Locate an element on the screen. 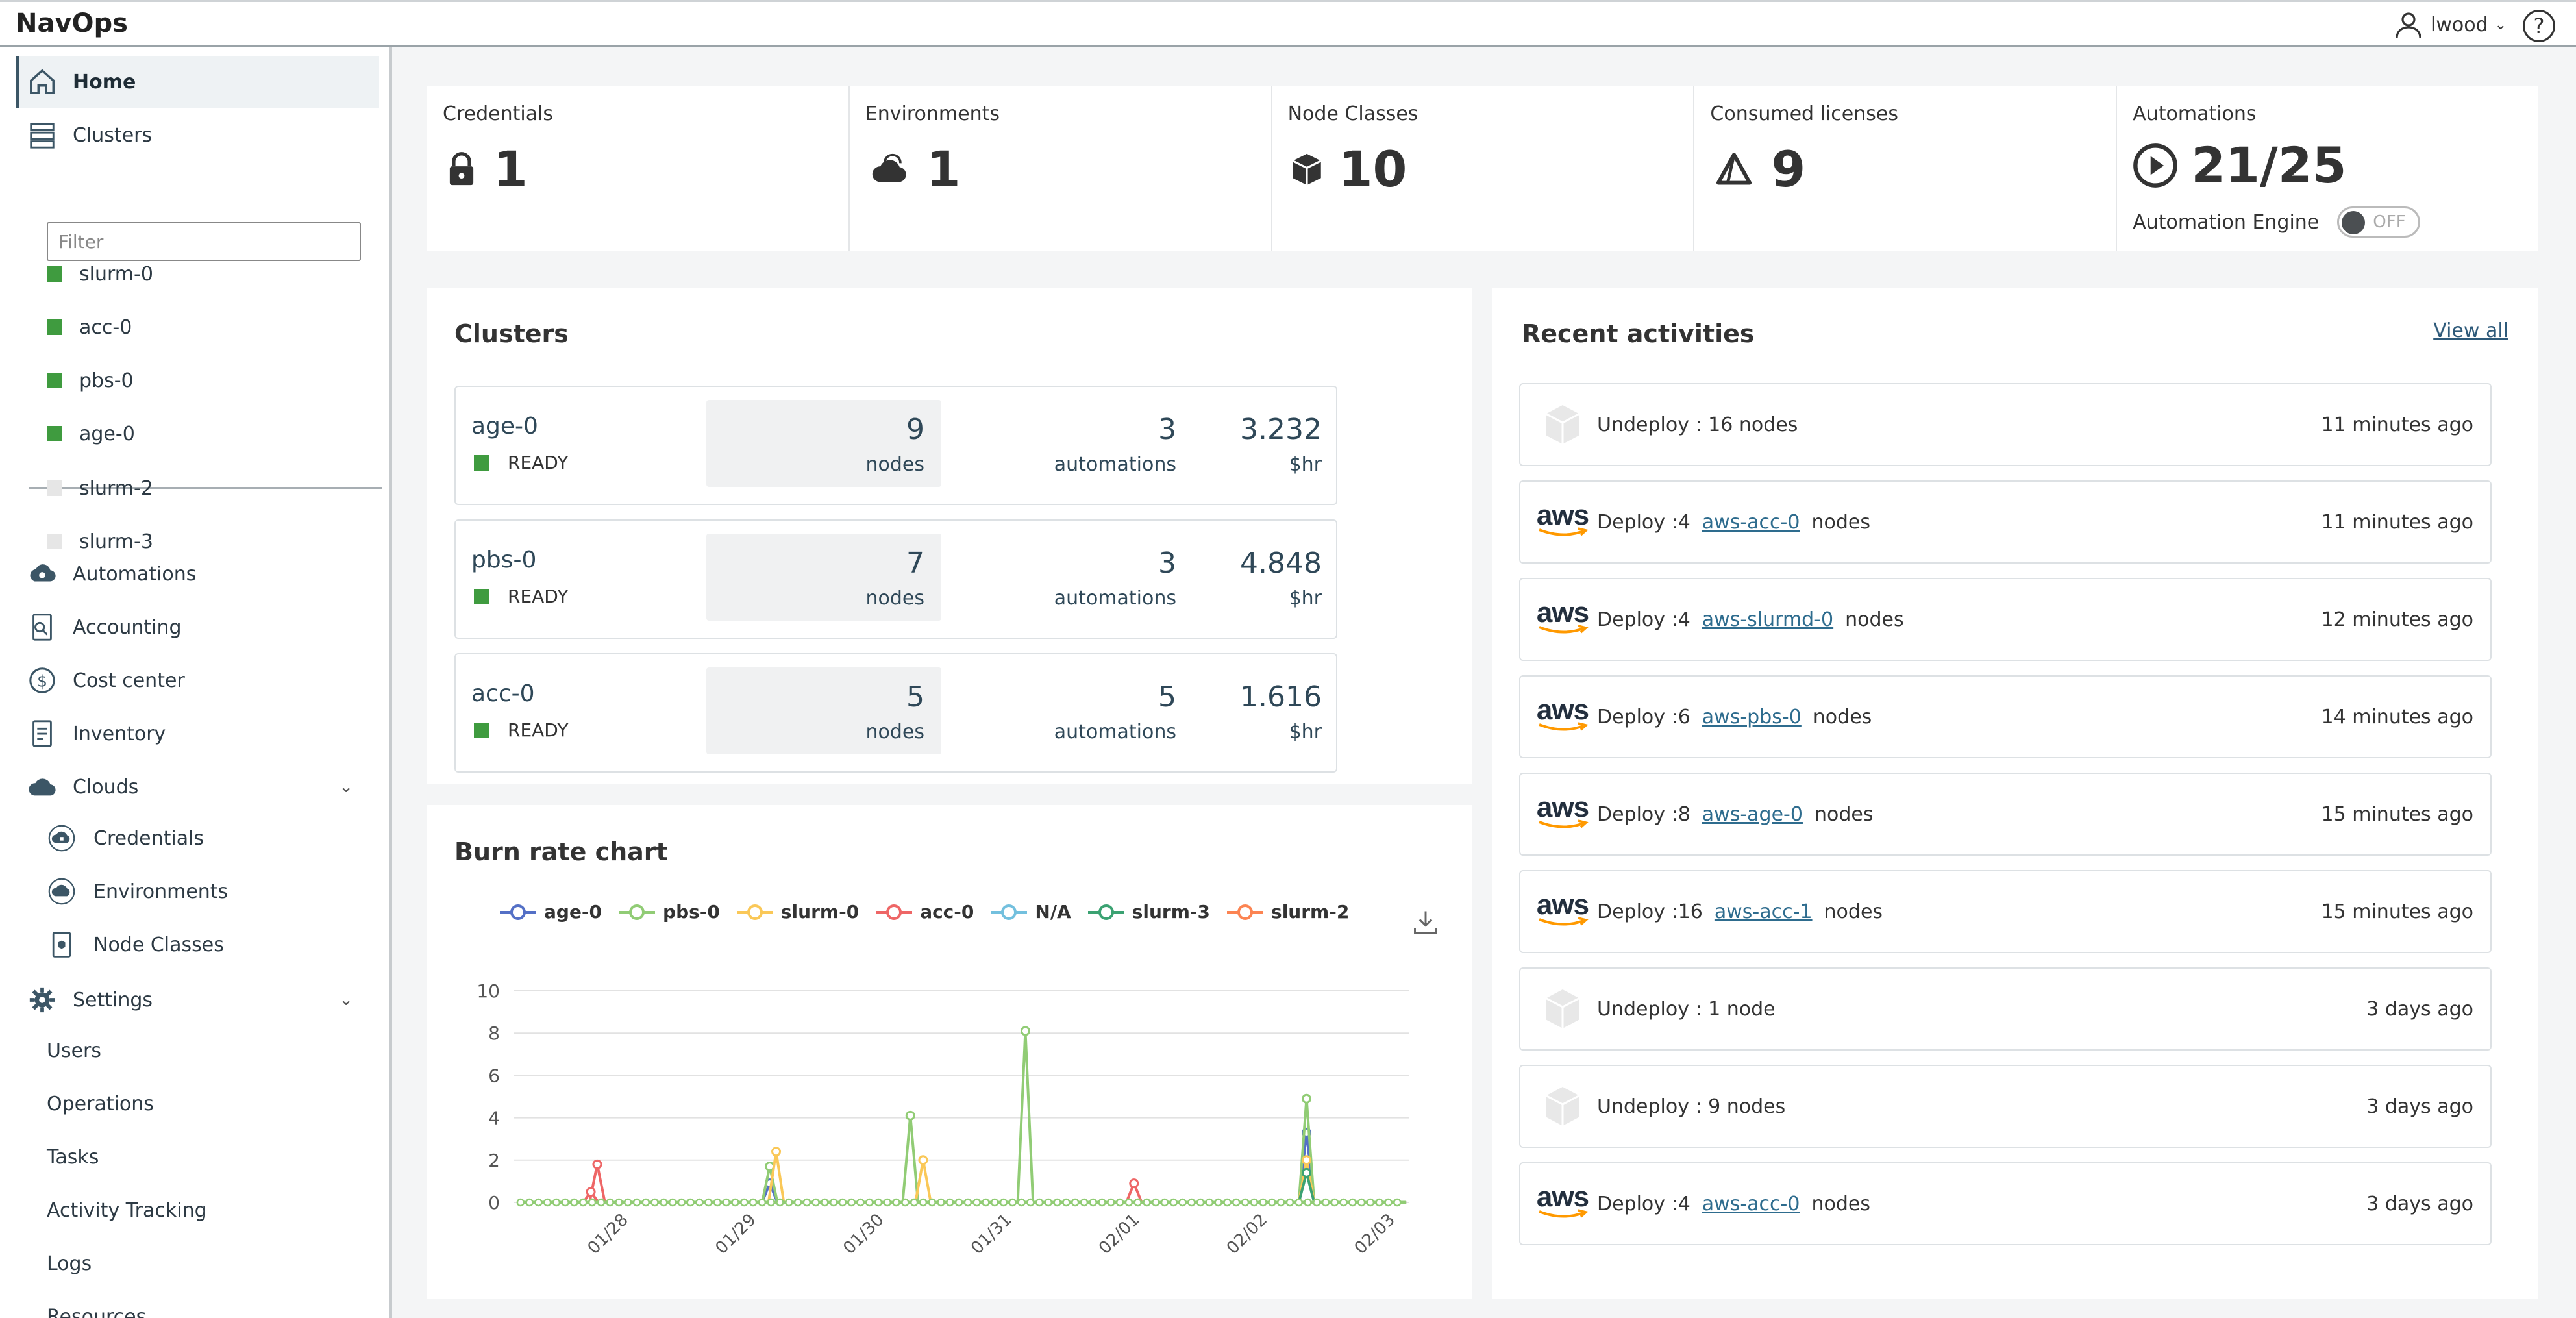 This screenshot has height=1318, width=2576. activity-time: 12 minutes ago is located at coordinates (2397, 619).